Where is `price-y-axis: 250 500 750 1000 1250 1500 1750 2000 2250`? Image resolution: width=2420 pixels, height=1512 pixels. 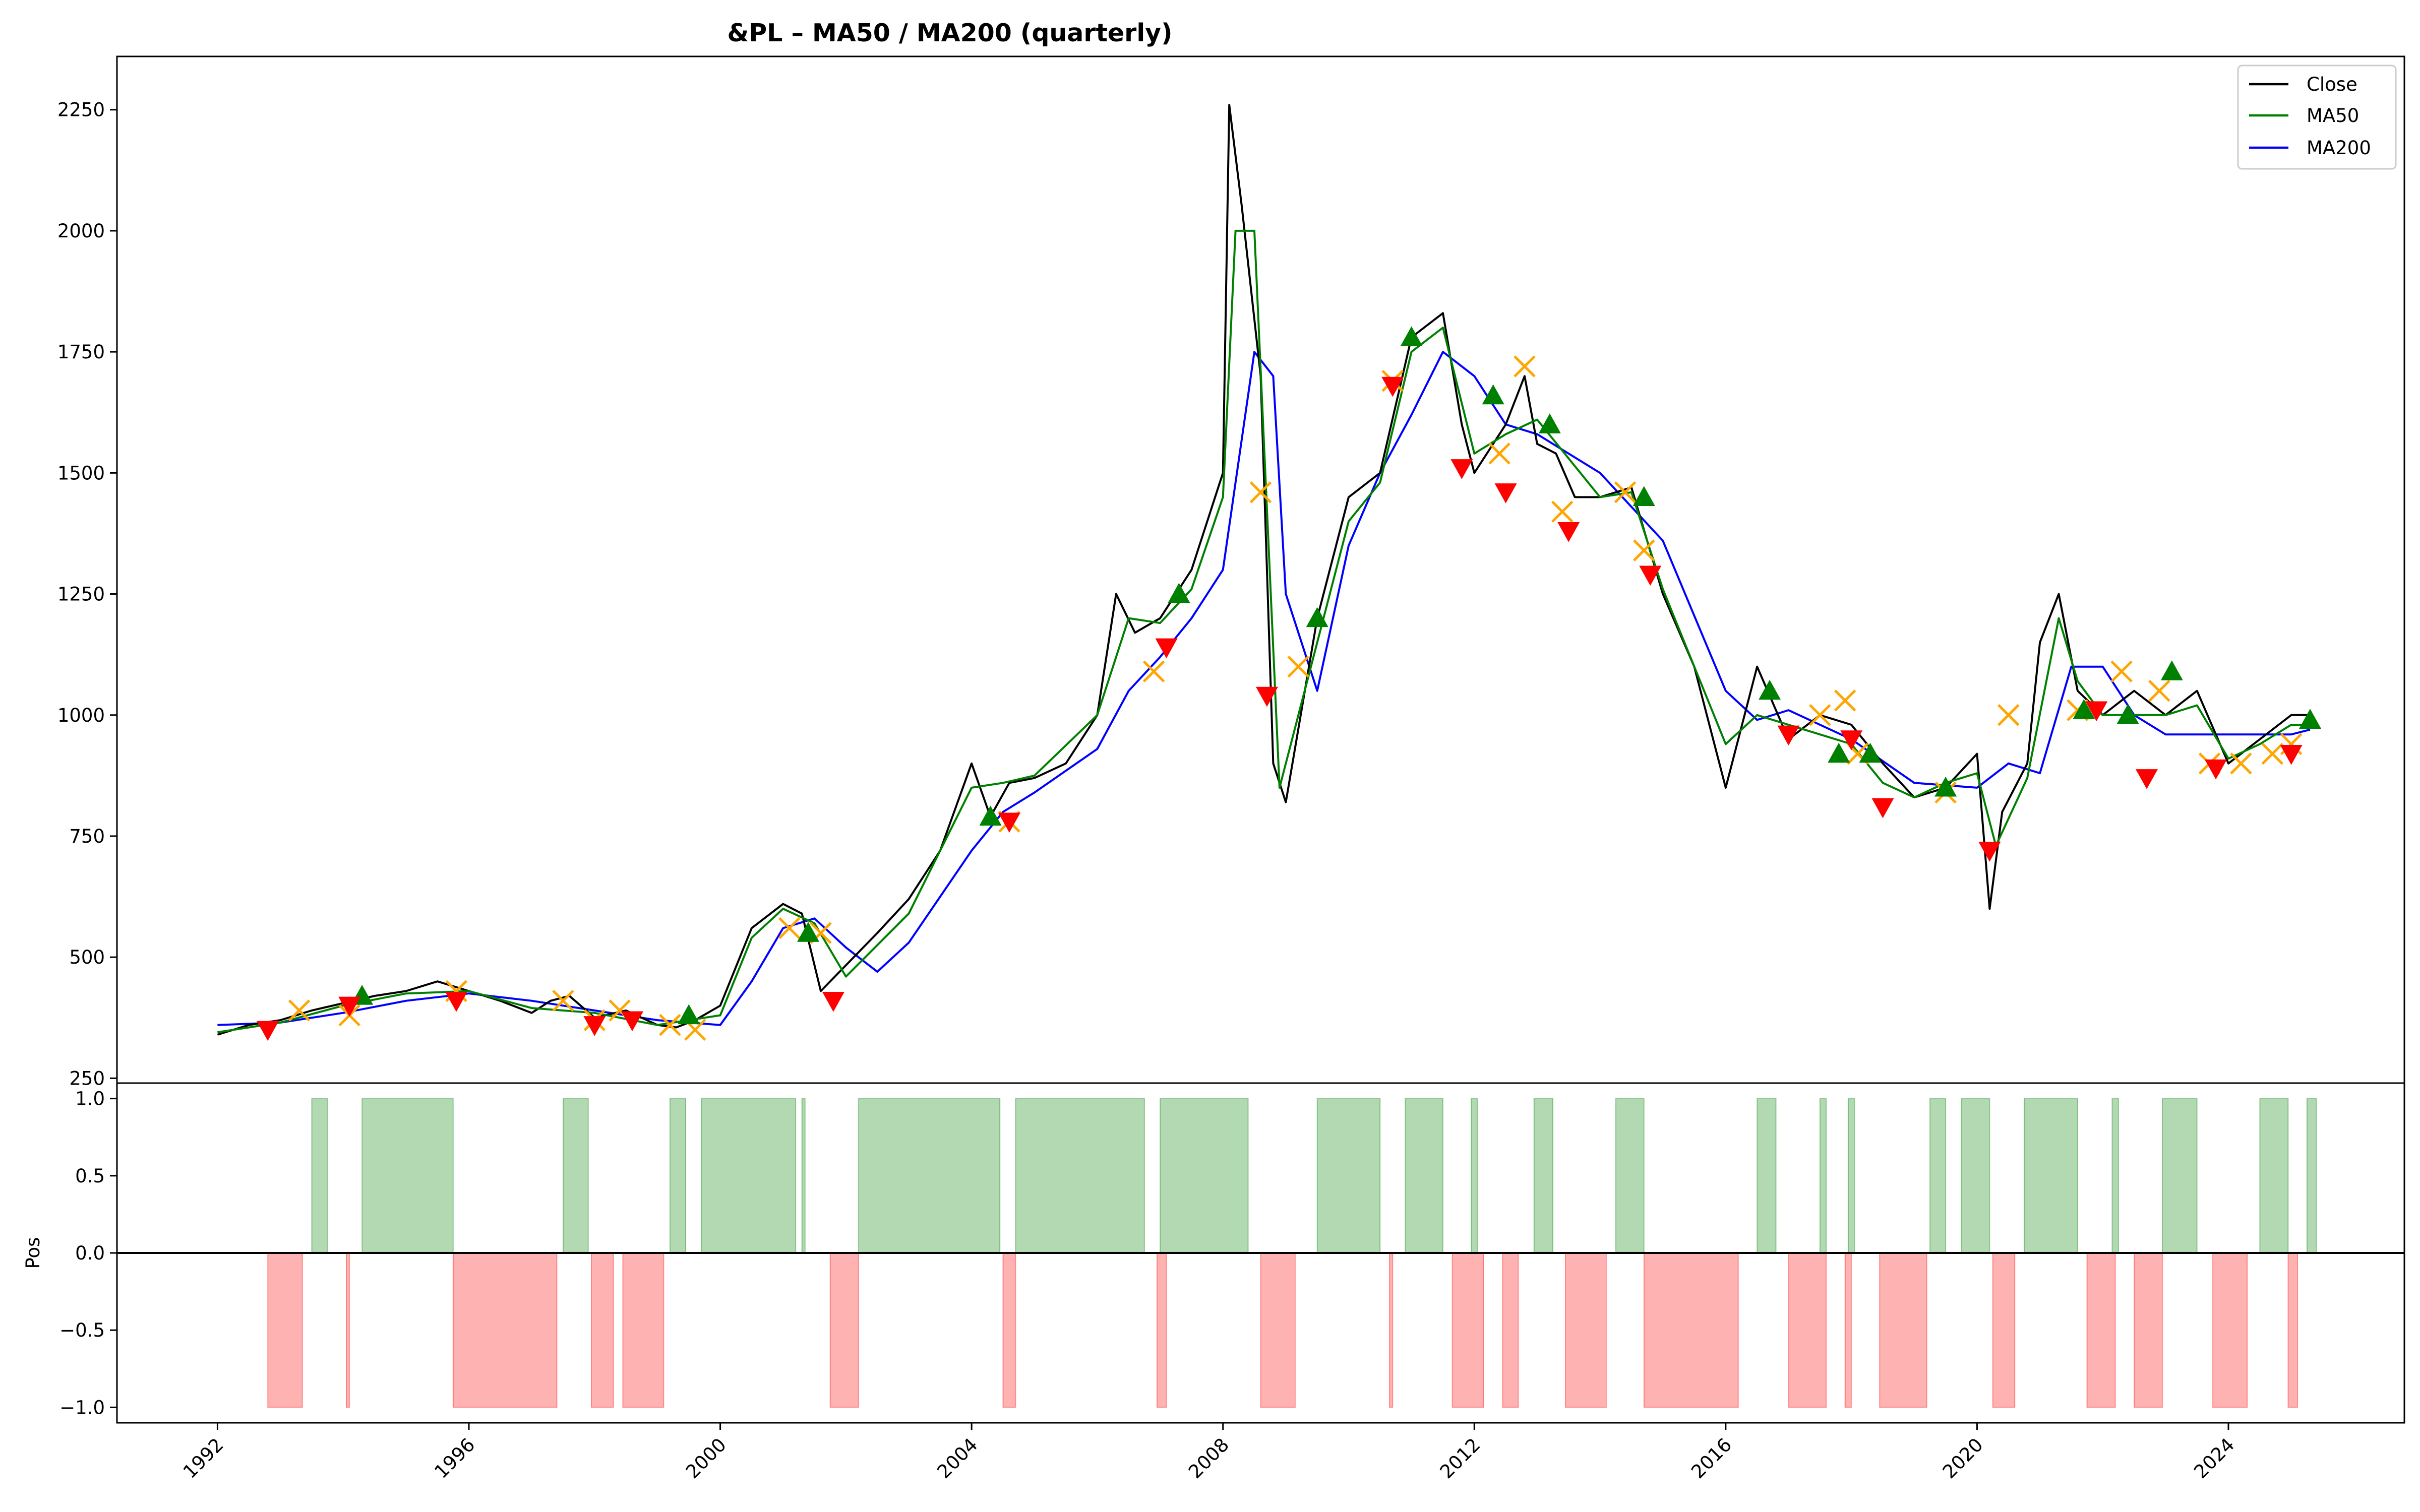
price-y-axis: 250 500 750 1000 1250 1500 1750 2000 2250 is located at coordinates (87, 594).